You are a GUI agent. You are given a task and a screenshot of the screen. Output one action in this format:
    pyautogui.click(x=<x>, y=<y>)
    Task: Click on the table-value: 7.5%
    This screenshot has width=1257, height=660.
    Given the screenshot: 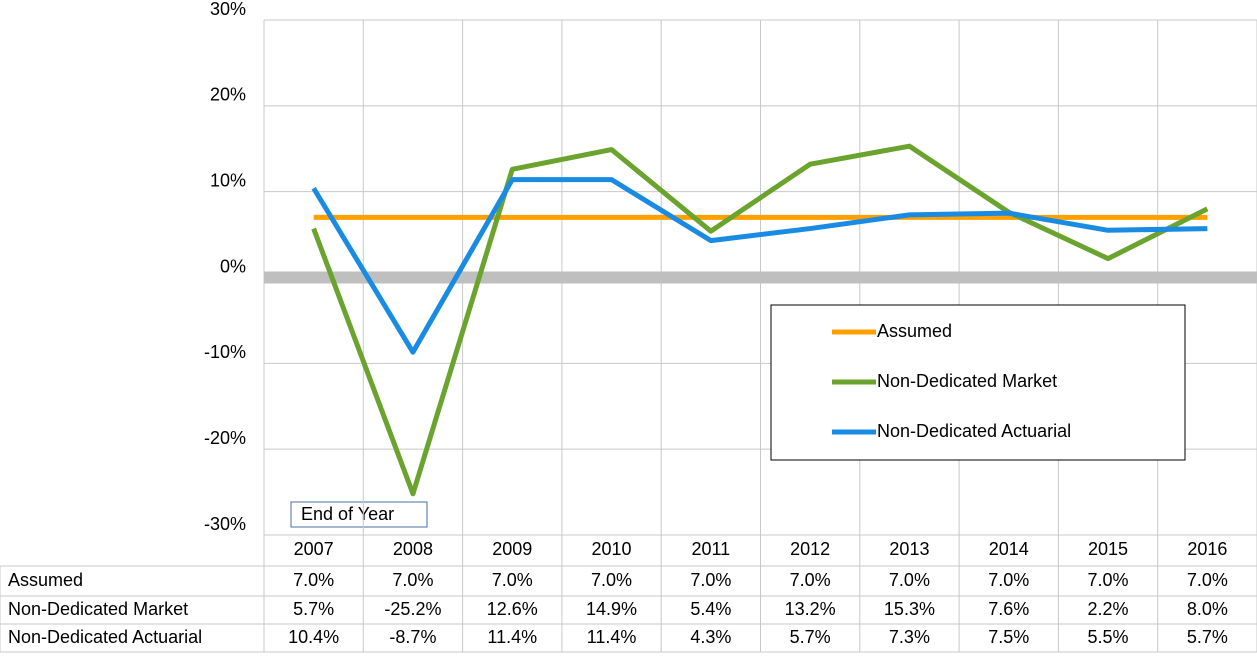 What is the action you would take?
    pyautogui.click(x=1008, y=637)
    